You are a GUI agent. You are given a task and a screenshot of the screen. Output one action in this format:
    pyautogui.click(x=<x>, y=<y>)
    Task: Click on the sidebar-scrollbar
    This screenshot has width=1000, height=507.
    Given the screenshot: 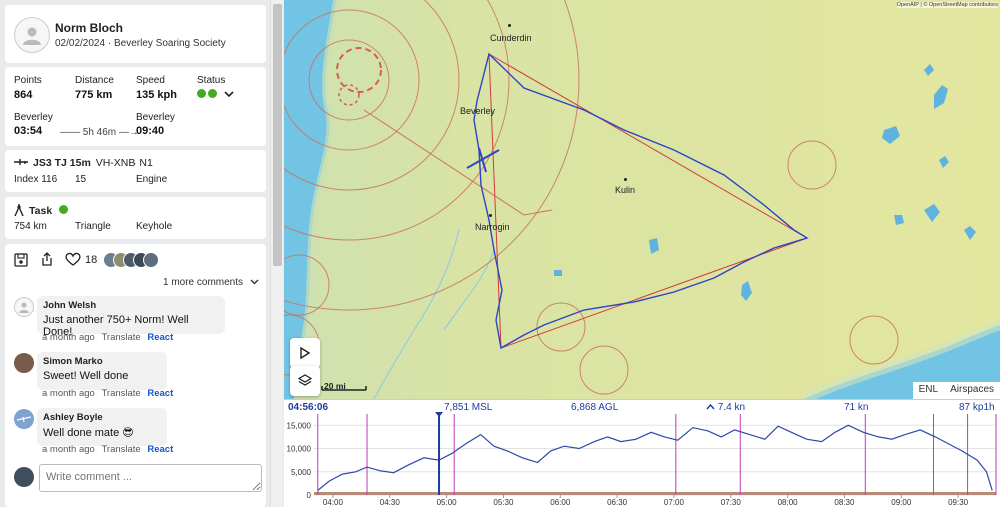 What is the action you would take?
    pyautogui.click(x=276, y=253)
    